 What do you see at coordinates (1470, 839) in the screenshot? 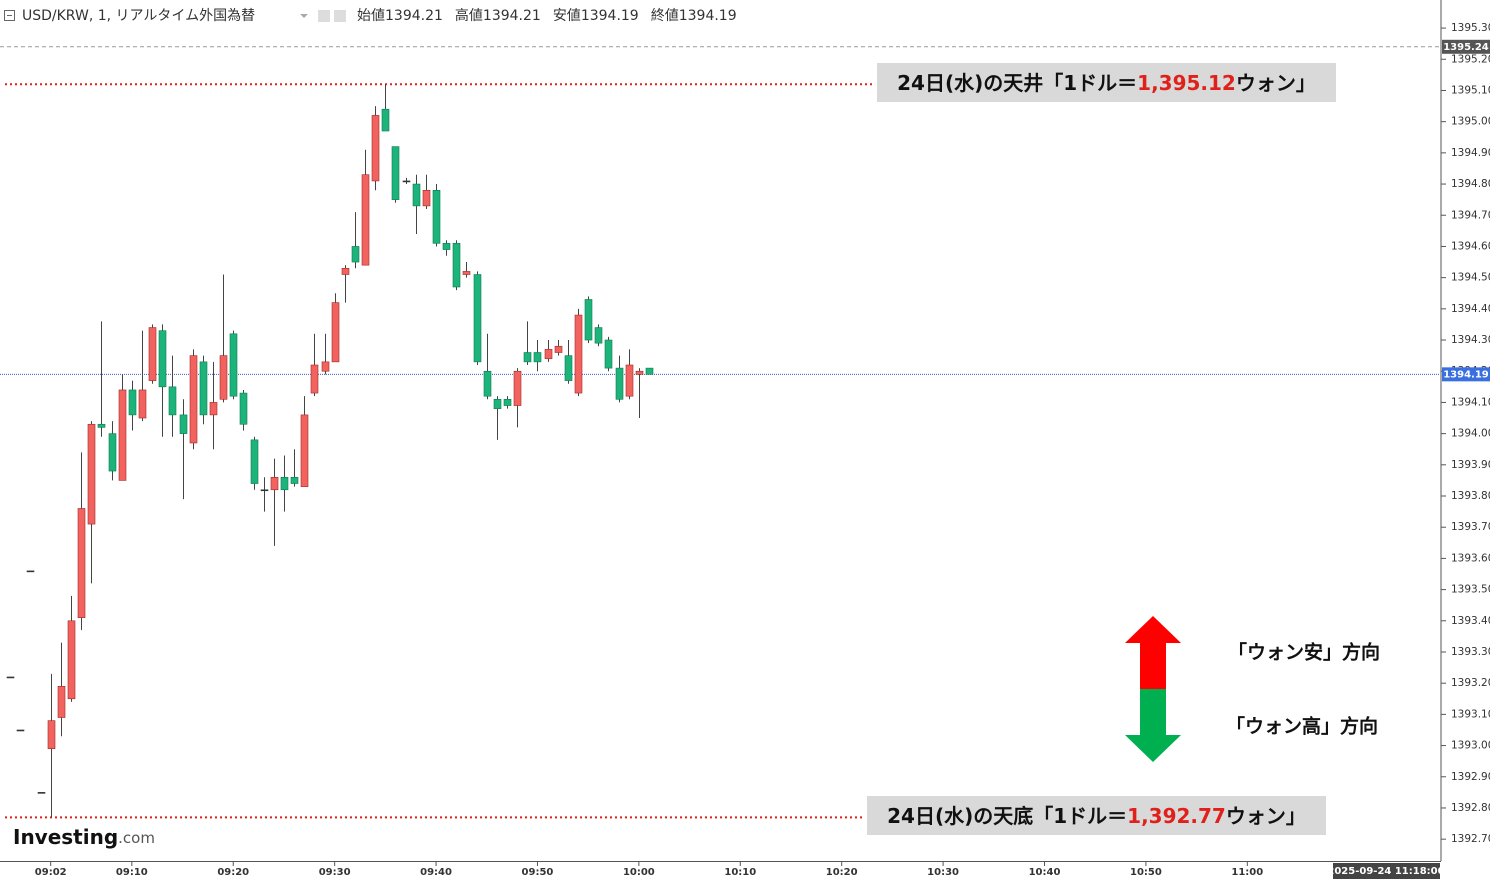
I see `y-tick-label: 1392.70` at bounding box center [1470, 839].